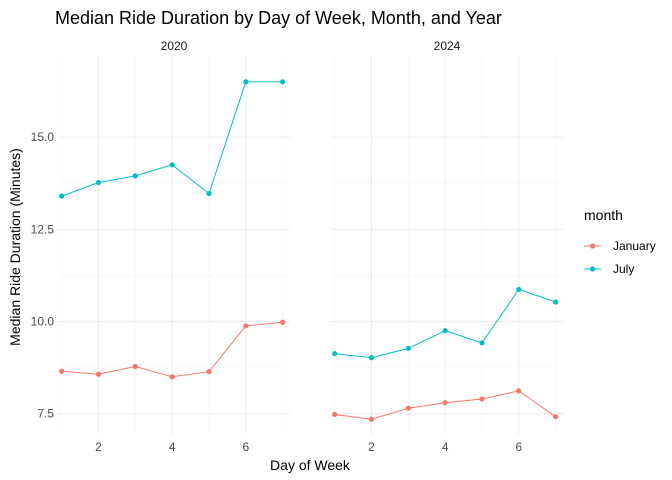 This screenshot has width=672, height=480. I want to click on legend-label: July, so click(623, 269).